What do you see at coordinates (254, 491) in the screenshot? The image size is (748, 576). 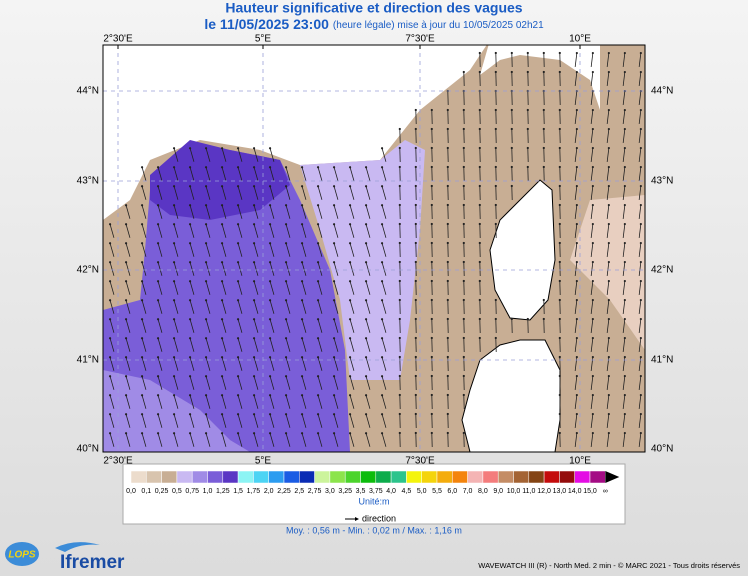 I see `legend-label: 1,75` at bounding box center [254, 491].